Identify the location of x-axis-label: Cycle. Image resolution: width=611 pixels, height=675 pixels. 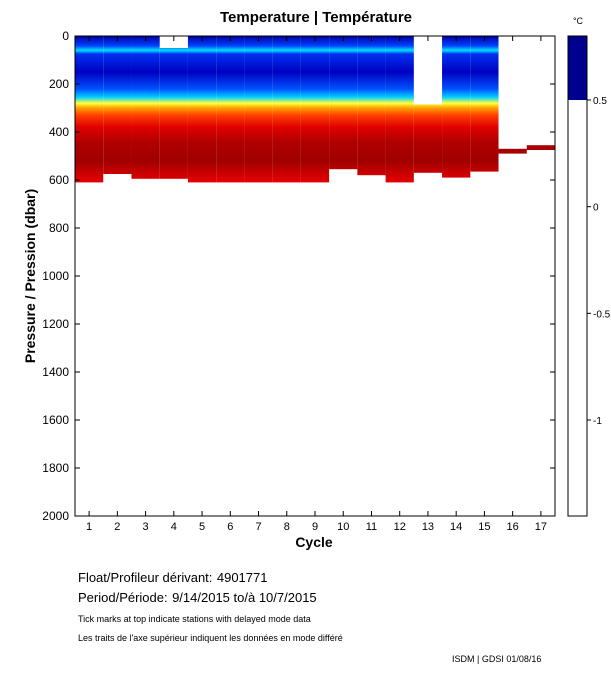
(314, 542).